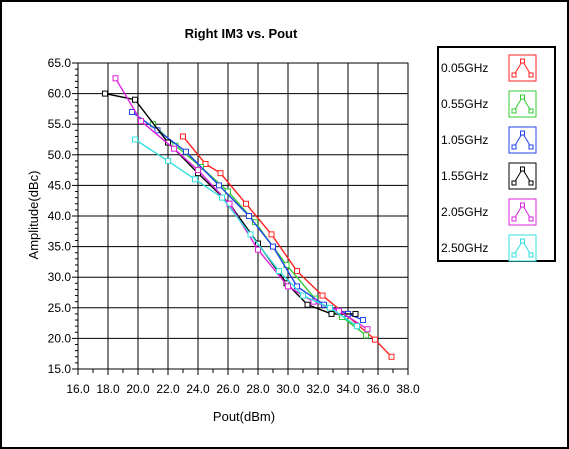 The height and width of the screenshot is (449, 569). I want to click on x-tick-label: 34.0, so click(348, 389).